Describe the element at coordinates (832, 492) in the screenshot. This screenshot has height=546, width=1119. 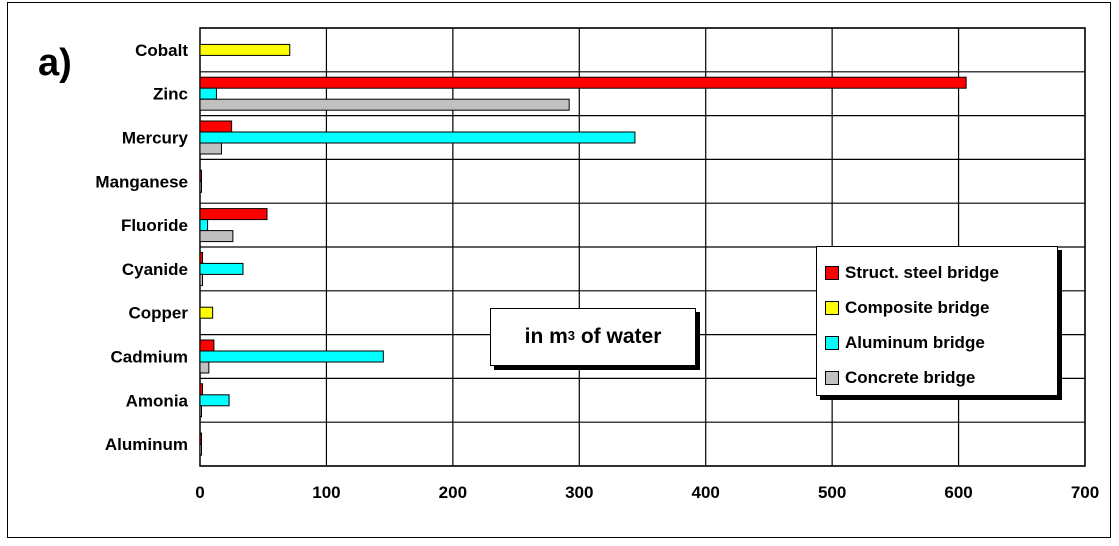
I see `x-tick-label: 500` at that location.